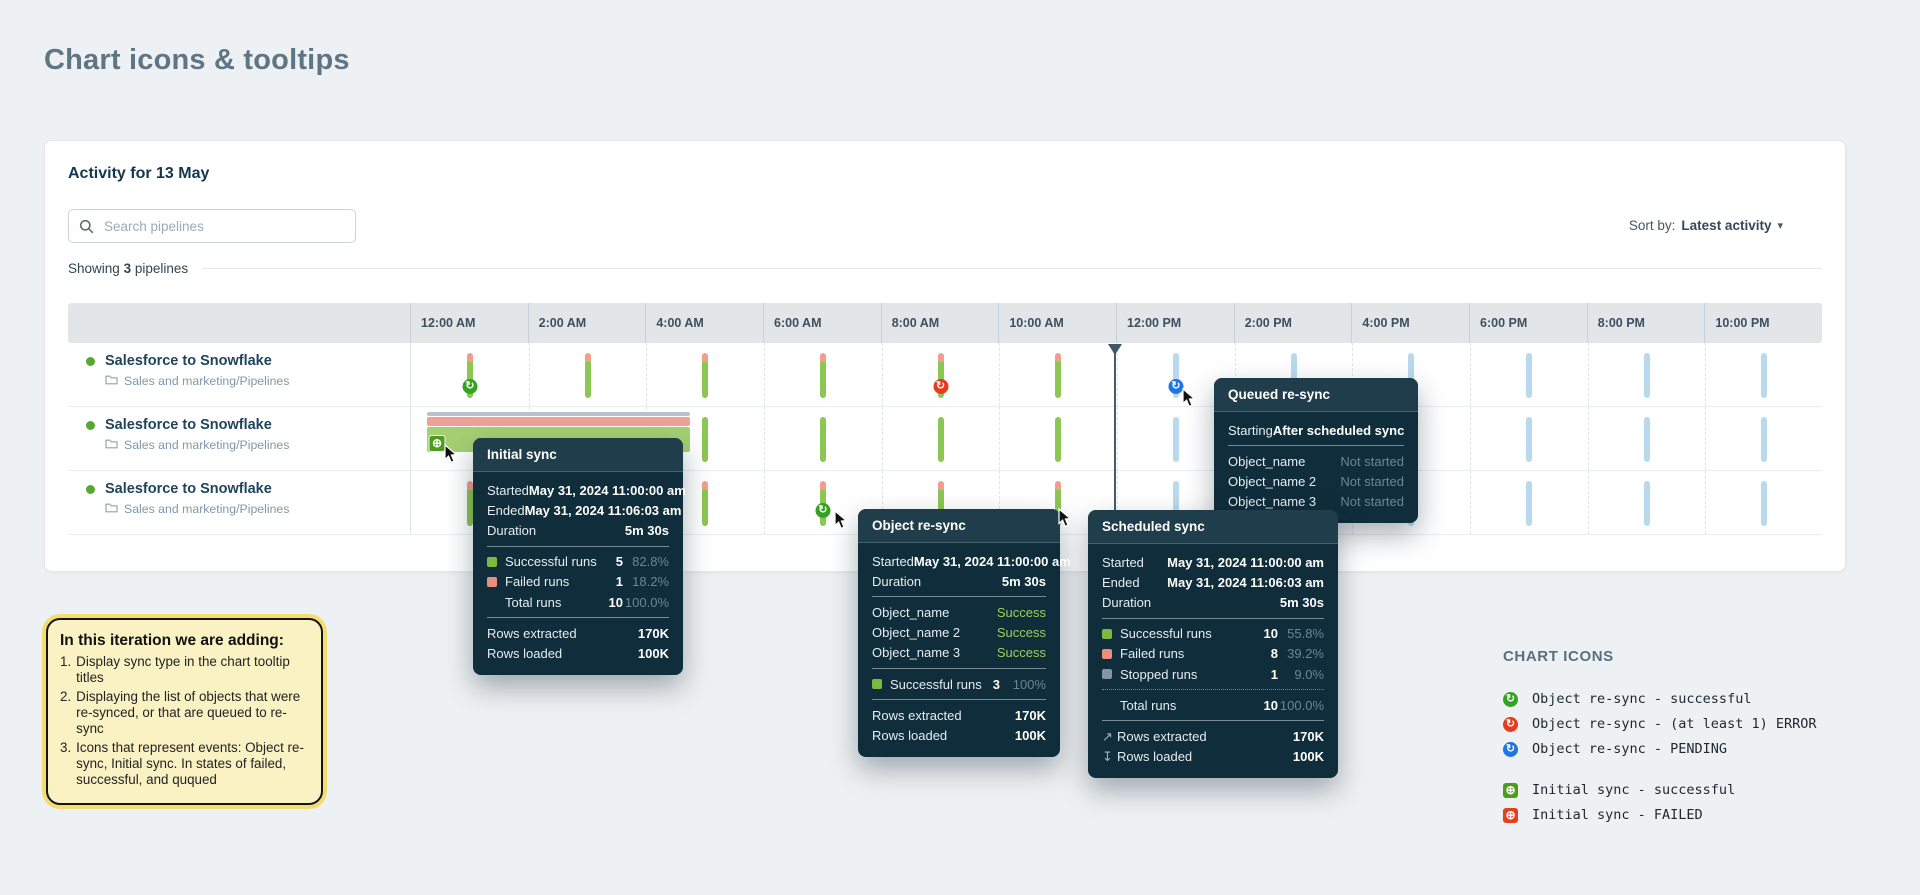 The width and height of the screenshot is (1920, 895). What do you see at coordinates (959, 735) in the screenshot?
I see `tooltip-row: Rows loaded 100K` at bounding box center [959, 735].